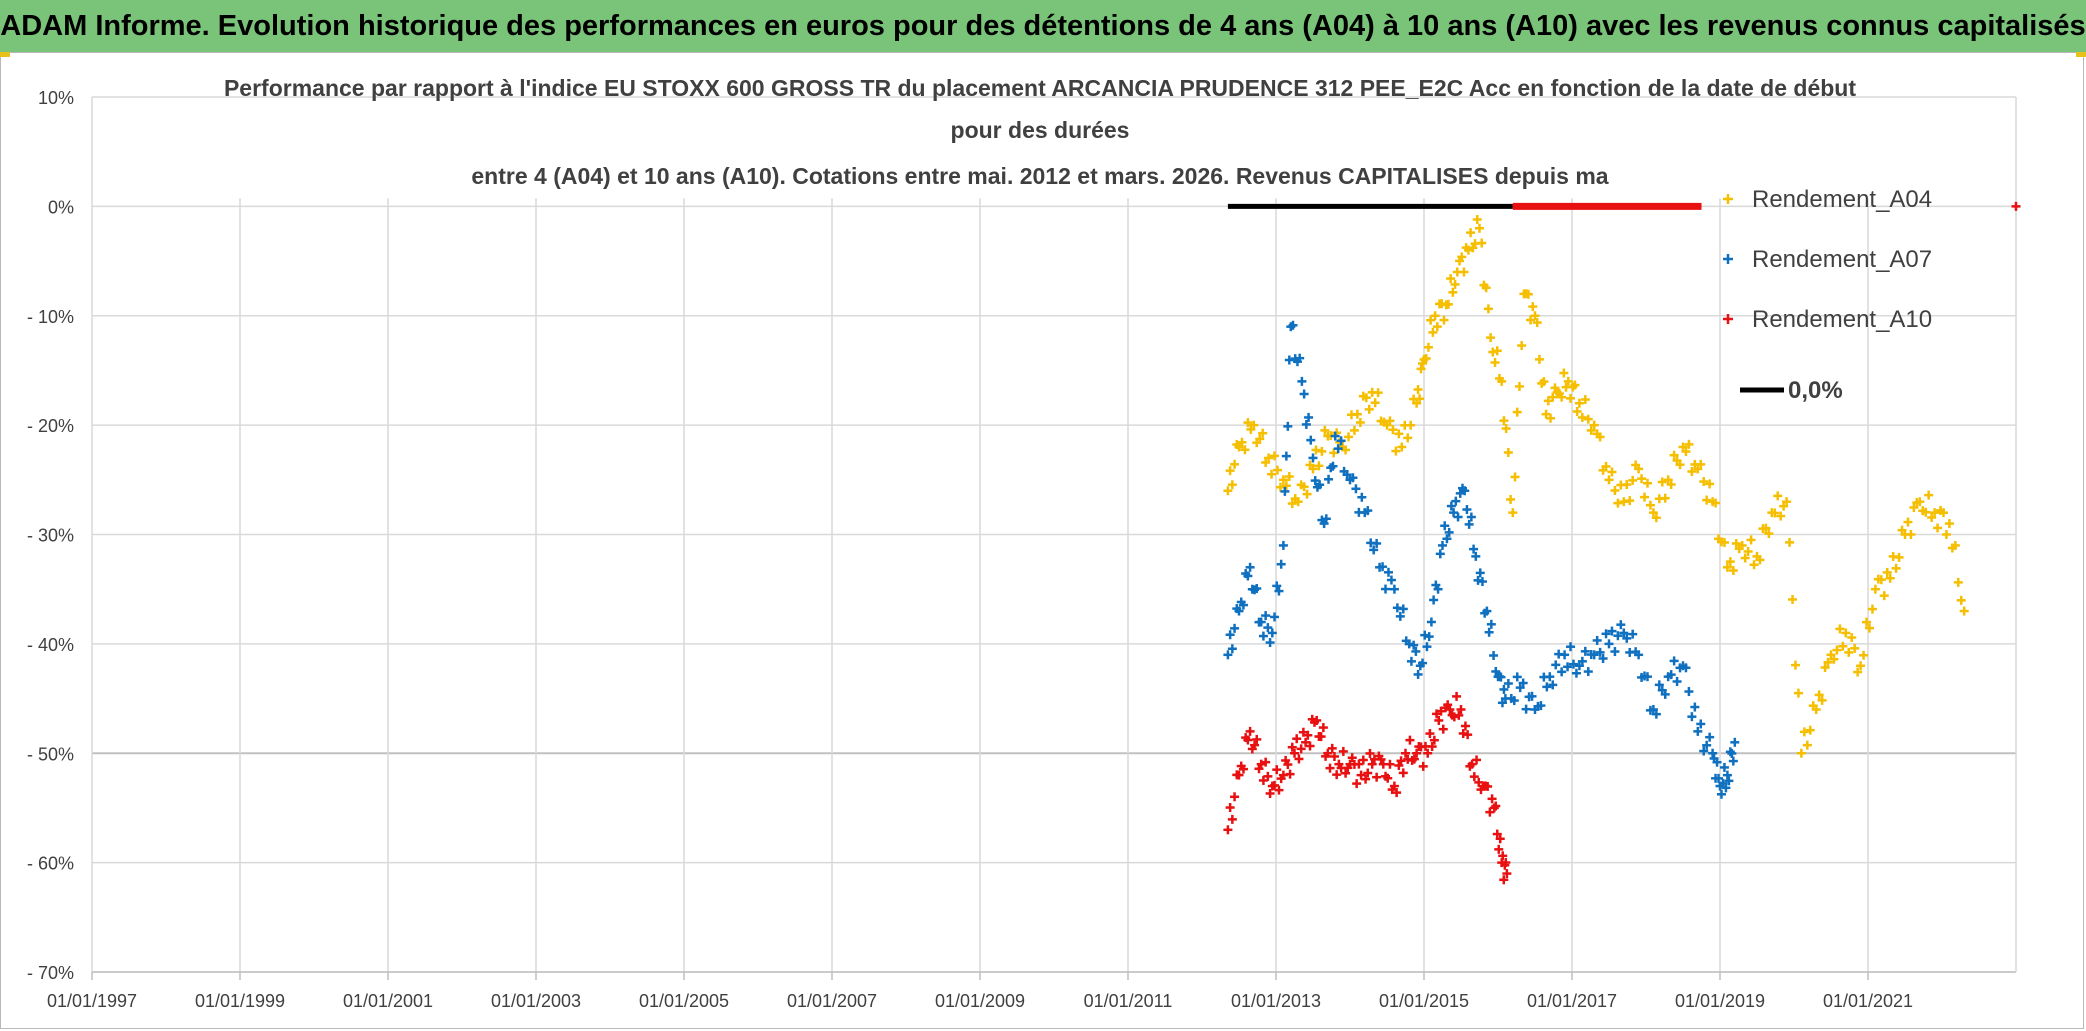  Describe the element at coordinates (50, 645) in the screenshot. I see `y-tick-label: - 40%` at that location.